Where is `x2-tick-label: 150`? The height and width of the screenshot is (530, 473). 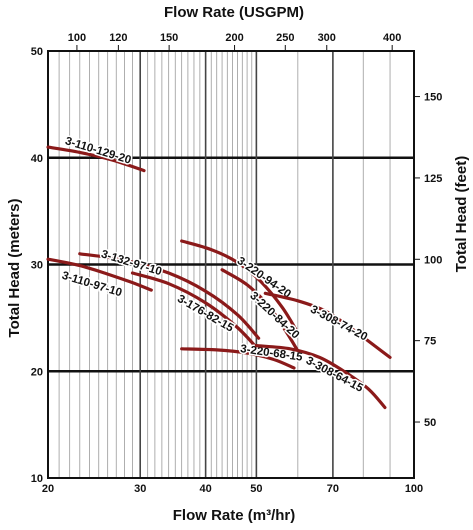 x2-tick-label: 150 is located at coordinates (169, 38).